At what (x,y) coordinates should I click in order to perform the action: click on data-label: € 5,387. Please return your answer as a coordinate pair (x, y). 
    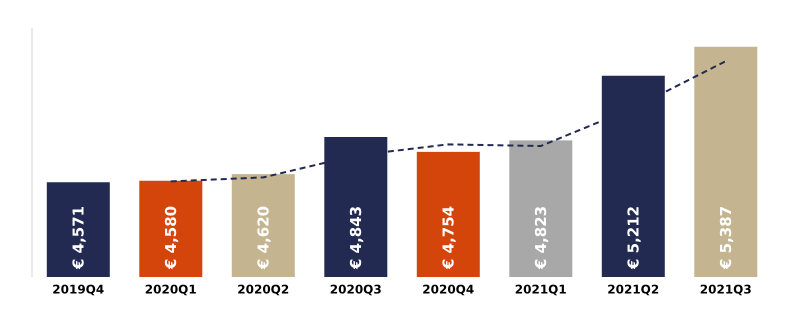
    Looking at the image, I should click on (725, 238).